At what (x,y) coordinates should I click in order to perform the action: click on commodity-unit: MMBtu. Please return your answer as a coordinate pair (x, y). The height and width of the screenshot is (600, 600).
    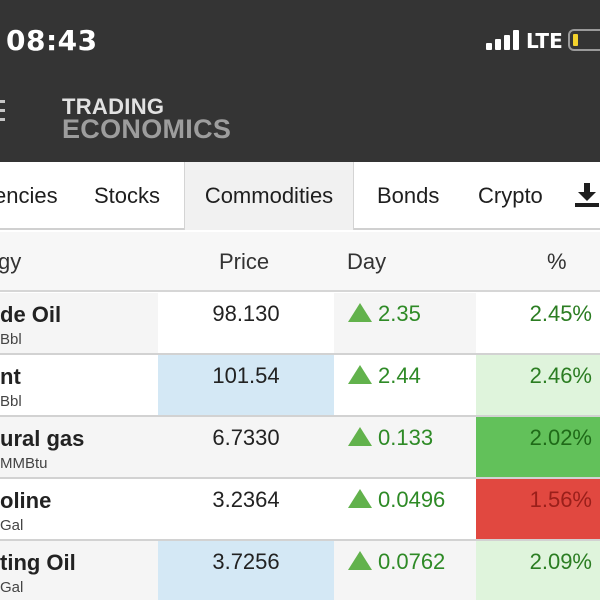
    Looking at the image, I should click on (24, 463).